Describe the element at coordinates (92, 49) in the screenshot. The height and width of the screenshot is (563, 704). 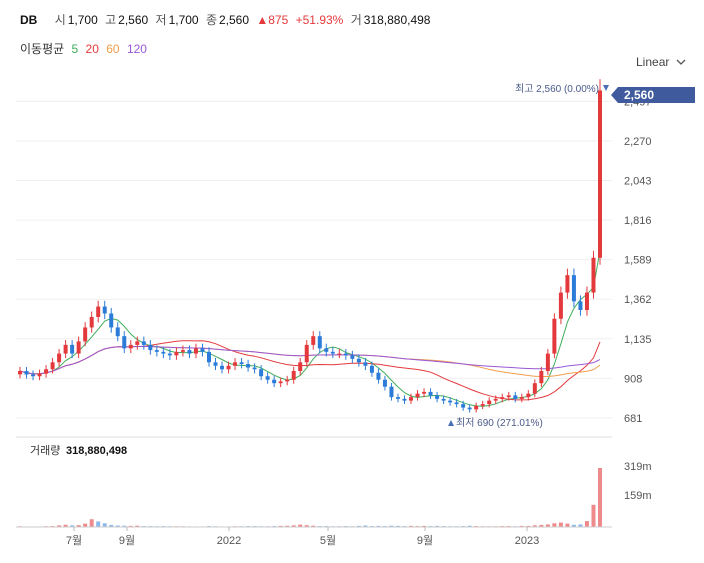
I see `ma-legend-20: 20` at that location.